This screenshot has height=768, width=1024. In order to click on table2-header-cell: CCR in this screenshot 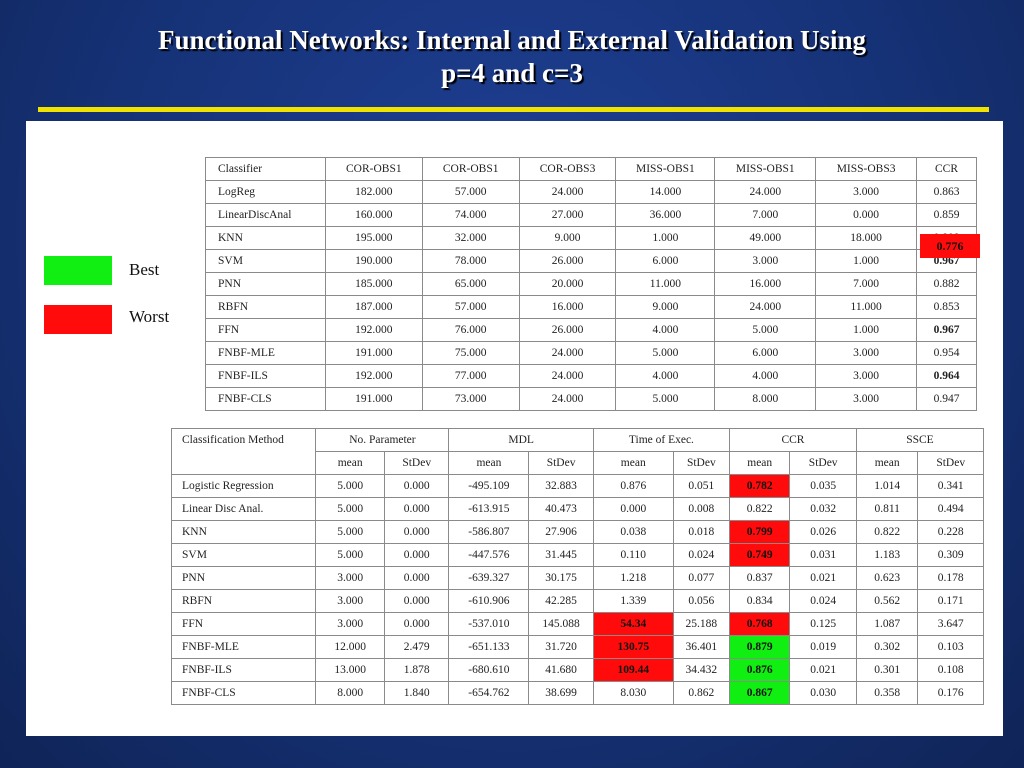, I will do `click(793, 440)`.